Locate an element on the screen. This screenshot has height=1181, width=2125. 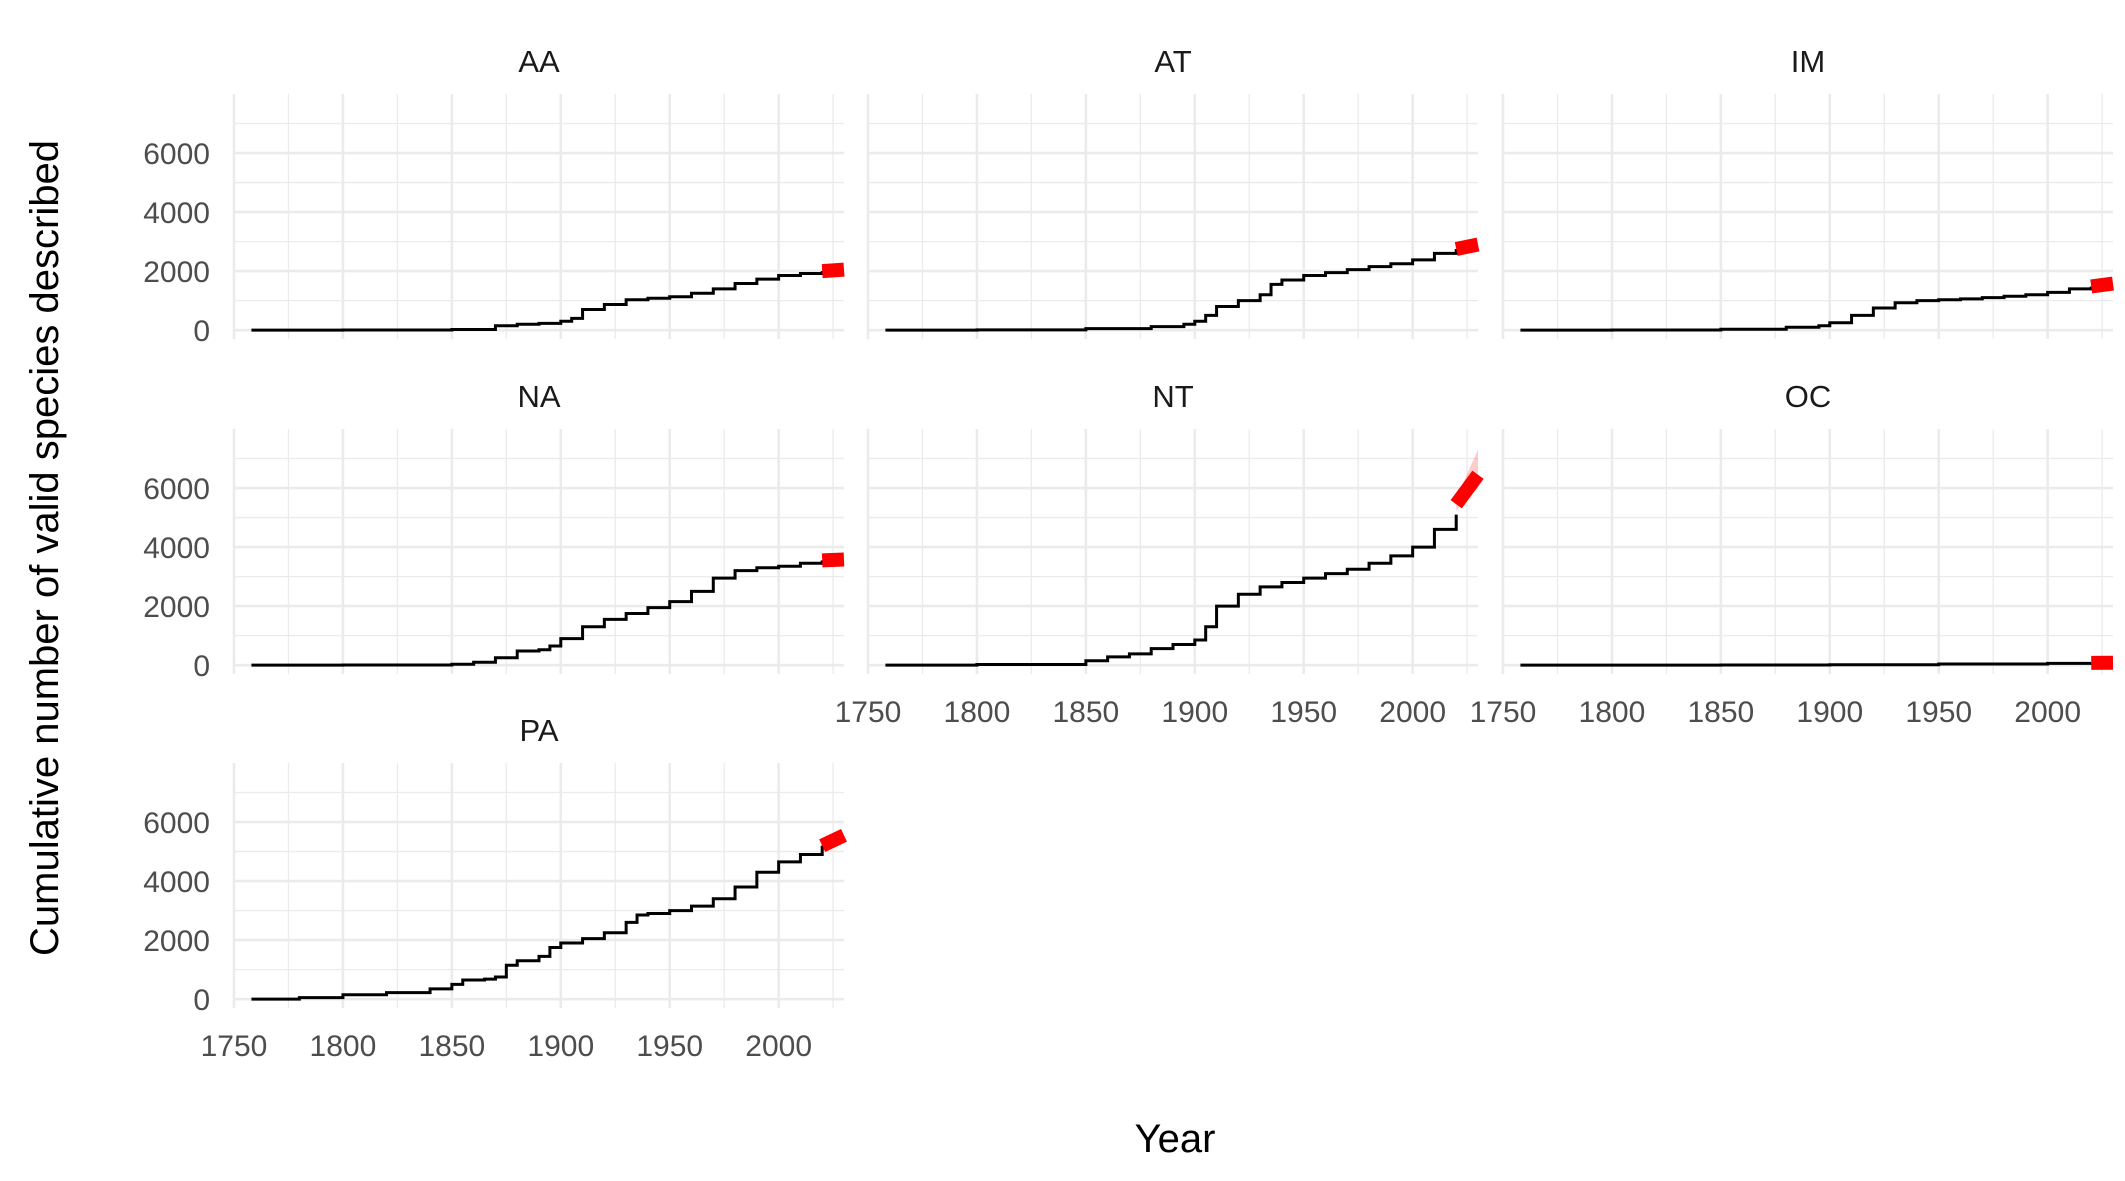
panel-title: IM is located at coordinates (1808, 61).